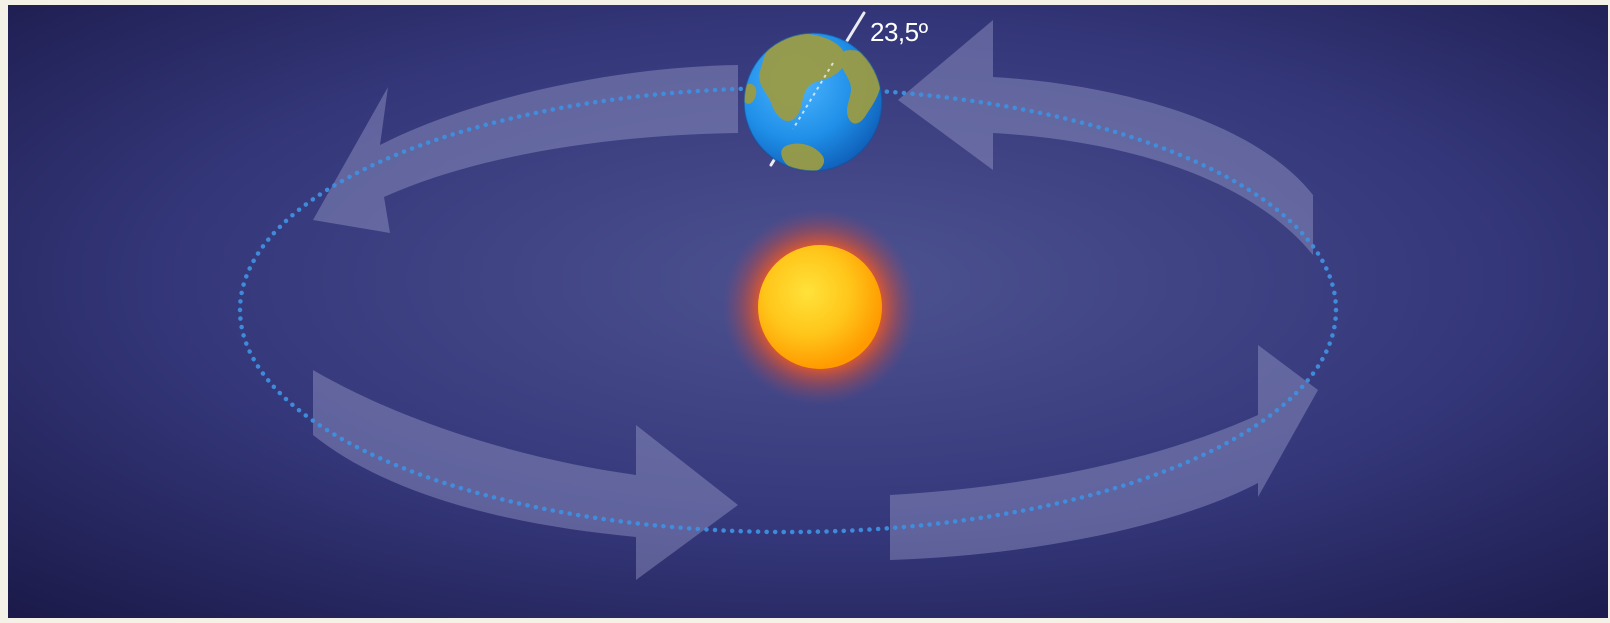  What do you see at coordinates (1104, 452) in the screenshot?
I see `arrow-bottom-right` at bounding box center [1104, 452].